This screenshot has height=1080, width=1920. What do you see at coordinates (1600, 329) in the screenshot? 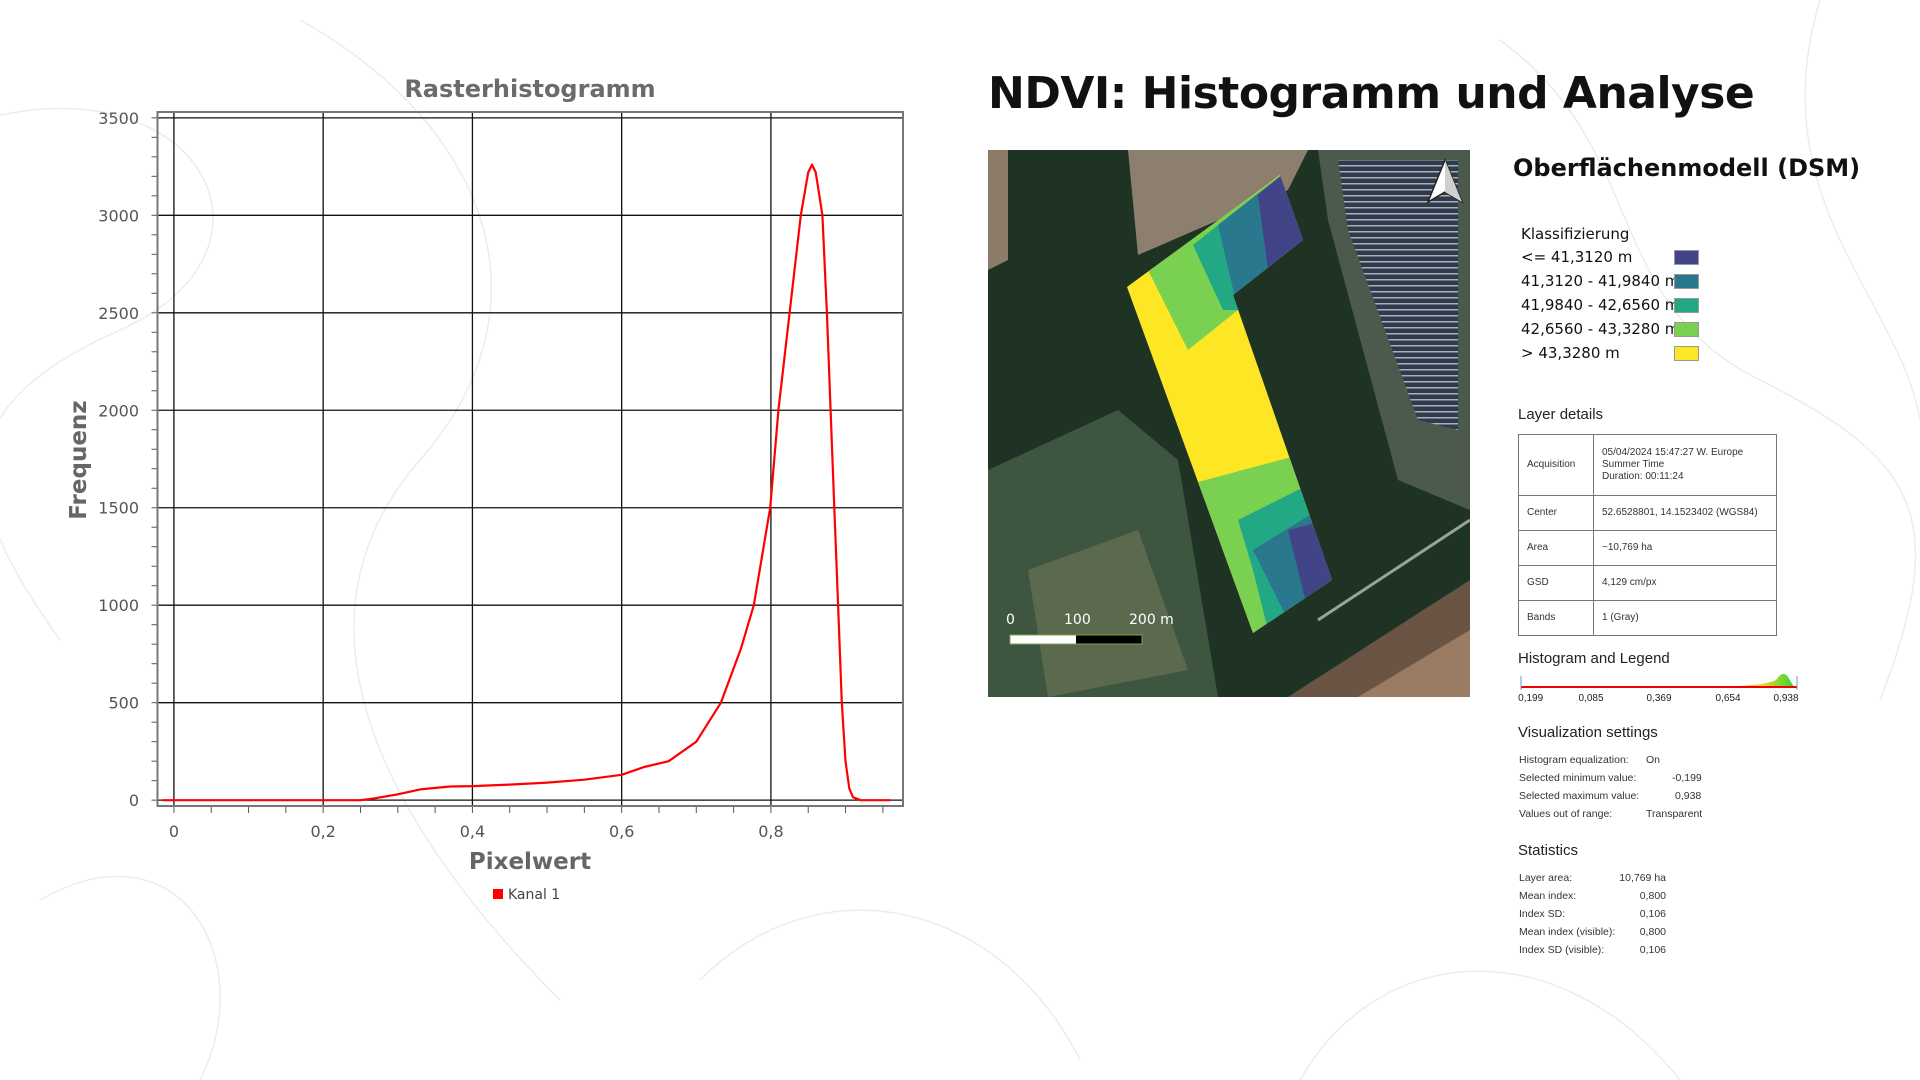
I see `class-label: 42,6560 - 43,3280 m` at bounding box center [1600, 329].